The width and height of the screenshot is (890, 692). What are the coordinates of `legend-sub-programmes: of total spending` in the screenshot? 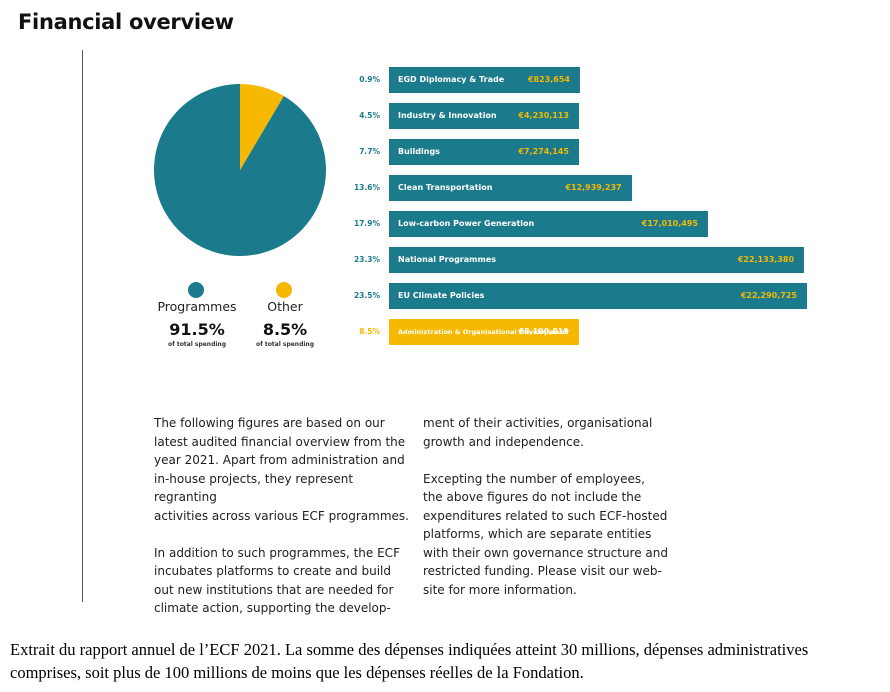 It's located at (197, 344).